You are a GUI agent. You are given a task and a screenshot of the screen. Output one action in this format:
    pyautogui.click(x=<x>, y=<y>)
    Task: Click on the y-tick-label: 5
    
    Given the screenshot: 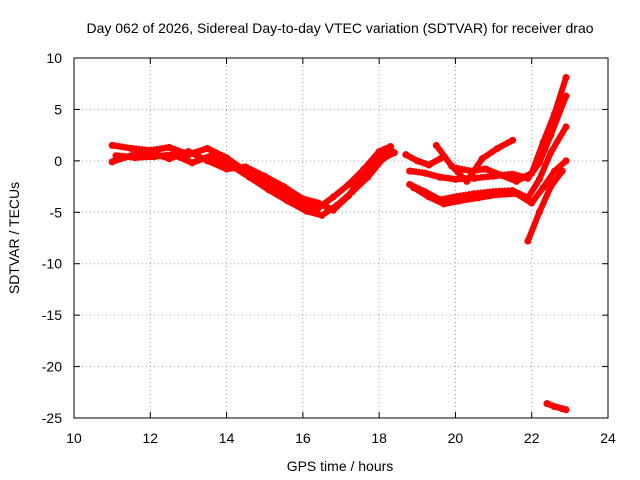 What is the action you would take?
    pyautogui.click(x=58, y=109)
    